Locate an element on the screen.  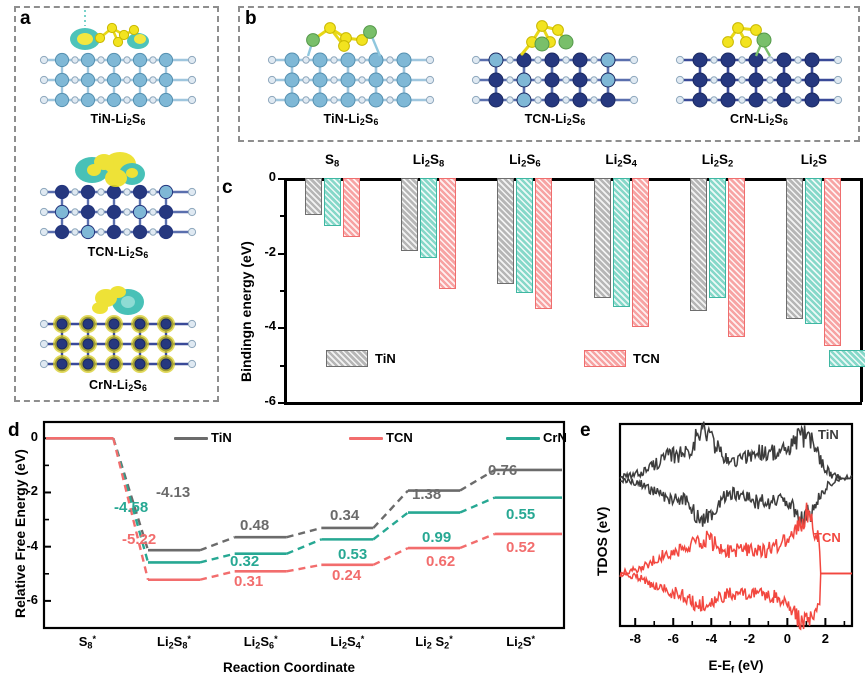
bar-crn-Li2S4 is located at coordinates (621, 242).